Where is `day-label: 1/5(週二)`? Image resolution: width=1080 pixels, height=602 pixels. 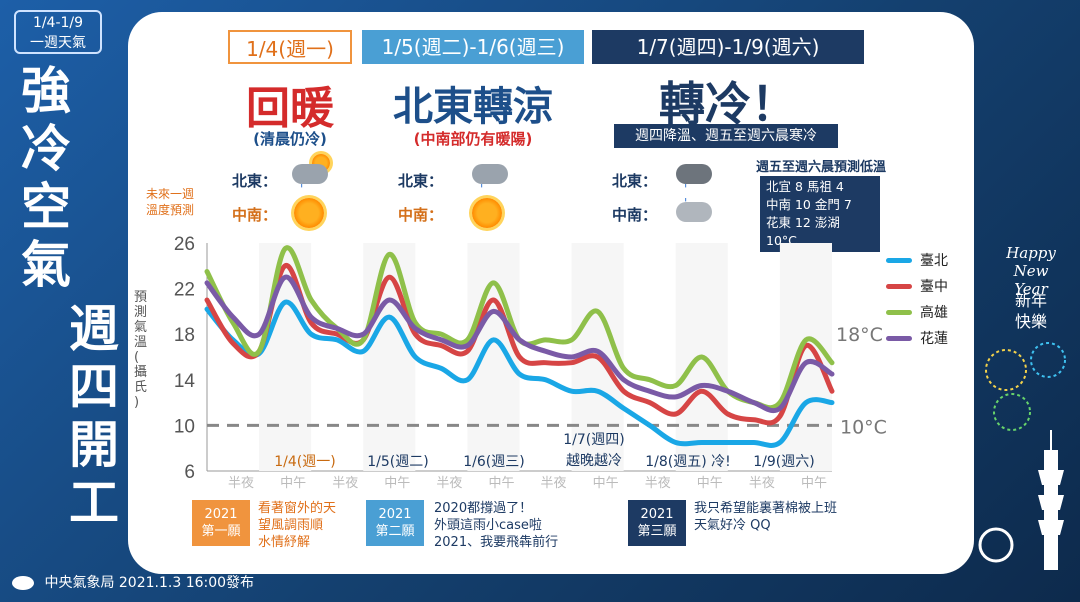 day-label: 1/5(週二) is located at coordinates (397, 462).